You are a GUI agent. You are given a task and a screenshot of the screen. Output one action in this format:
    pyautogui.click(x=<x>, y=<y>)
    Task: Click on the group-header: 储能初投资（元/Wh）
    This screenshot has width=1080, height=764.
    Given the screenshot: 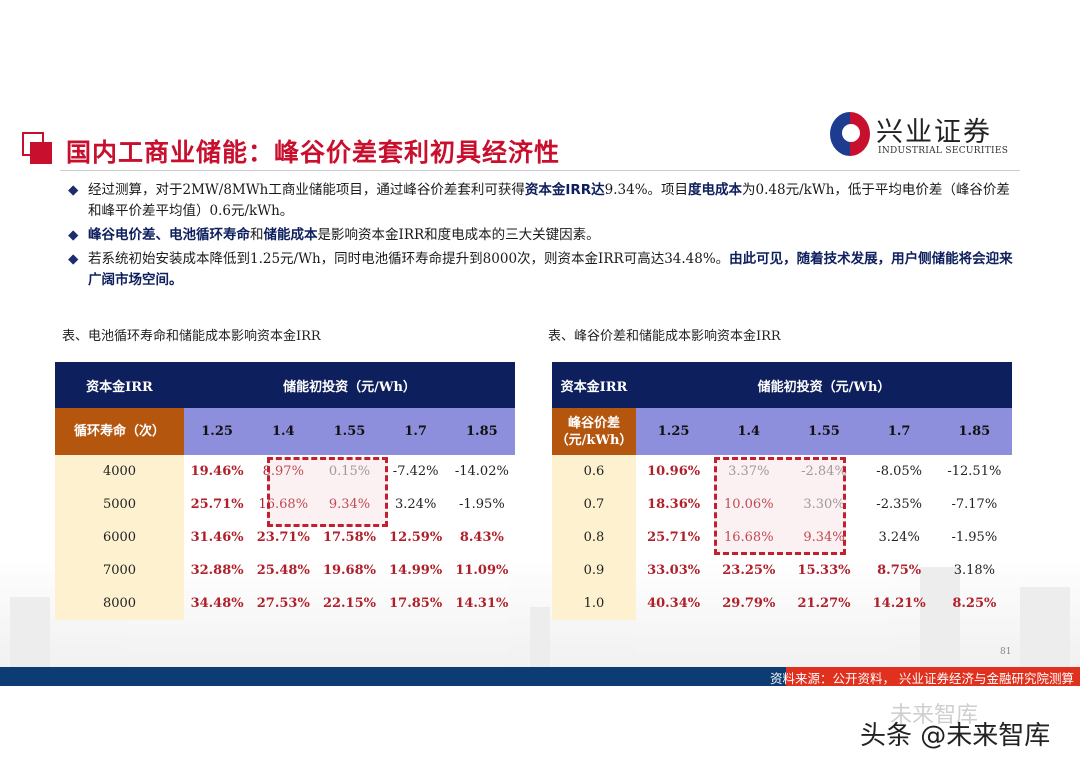 What is the action you would take?
    pyautogui.click(x=349, y=387)
    